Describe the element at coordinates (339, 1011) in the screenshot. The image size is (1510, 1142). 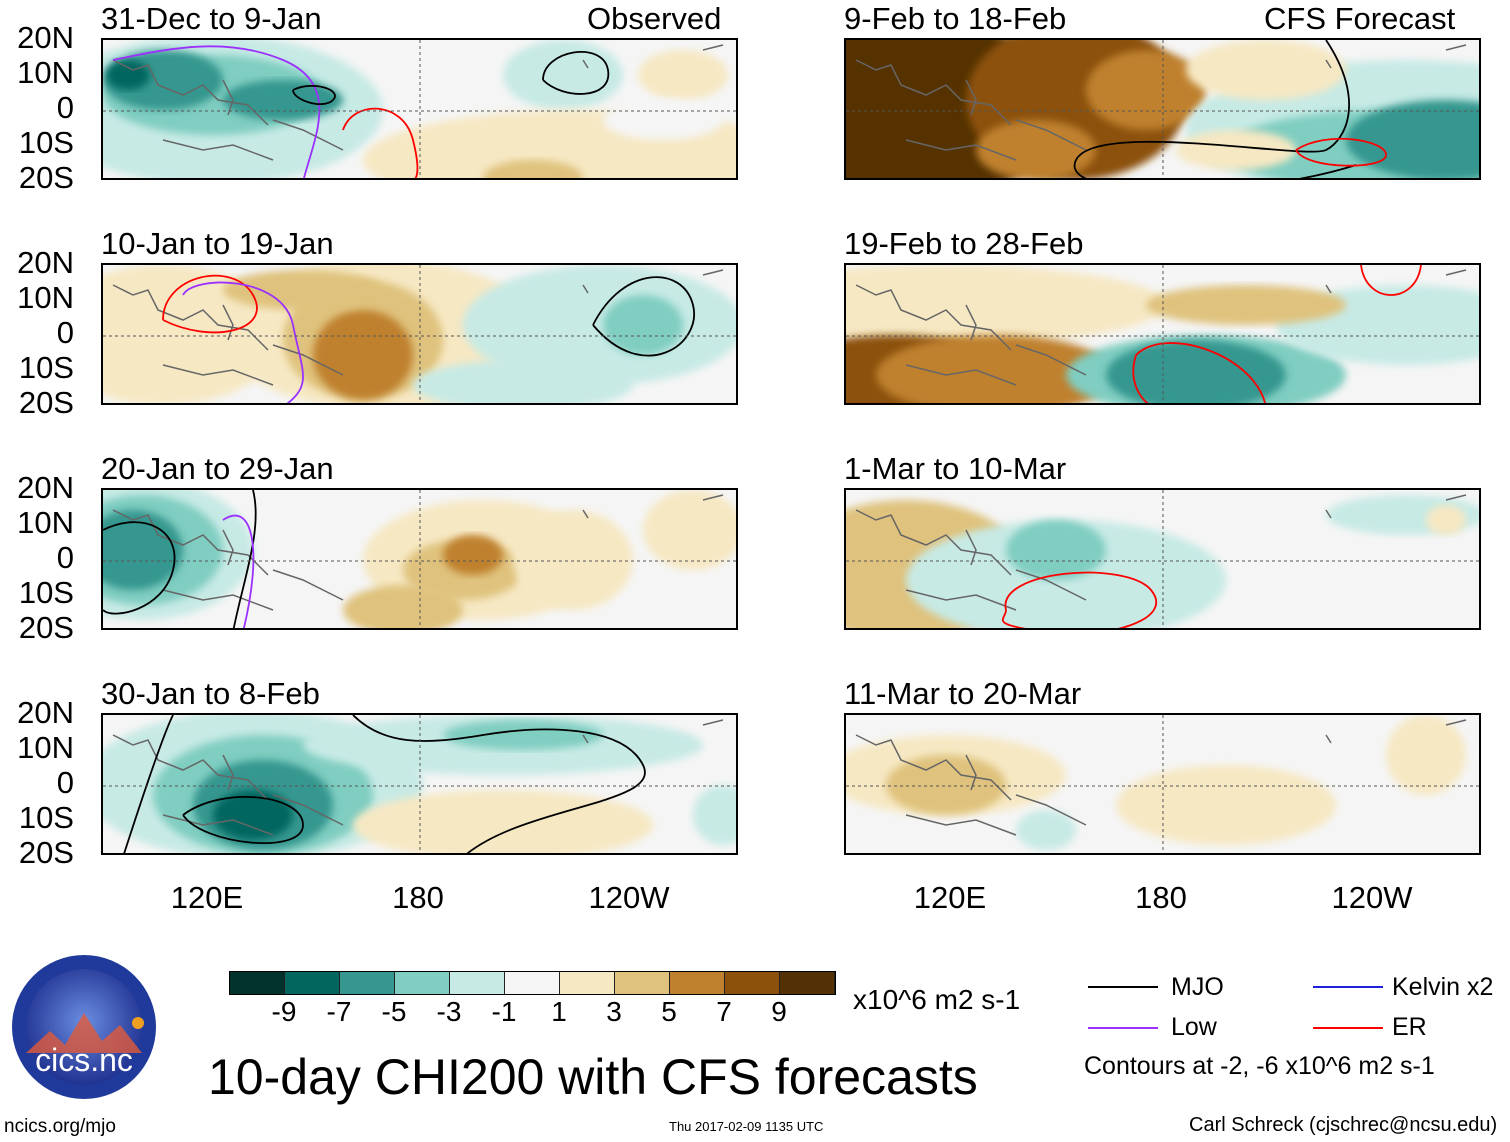
I see `colorbar-tick: -7` at that location.